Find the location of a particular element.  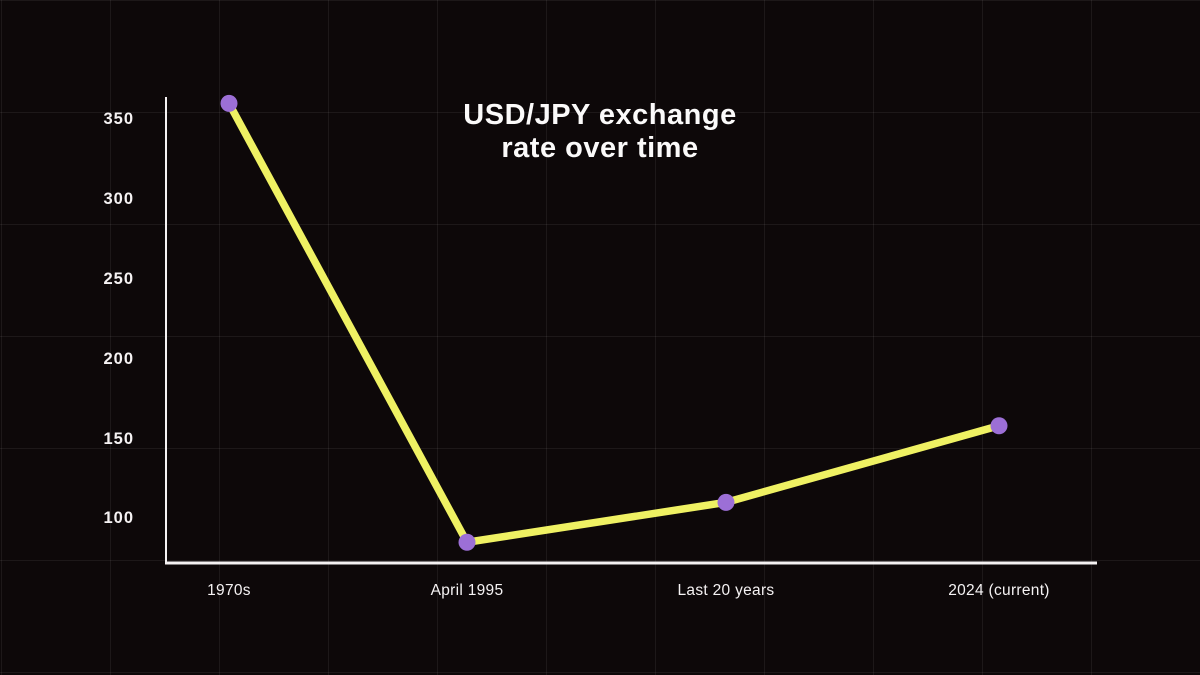

chart-title: USD/JPY exchange rate over time is located at coordinates (600, 132).